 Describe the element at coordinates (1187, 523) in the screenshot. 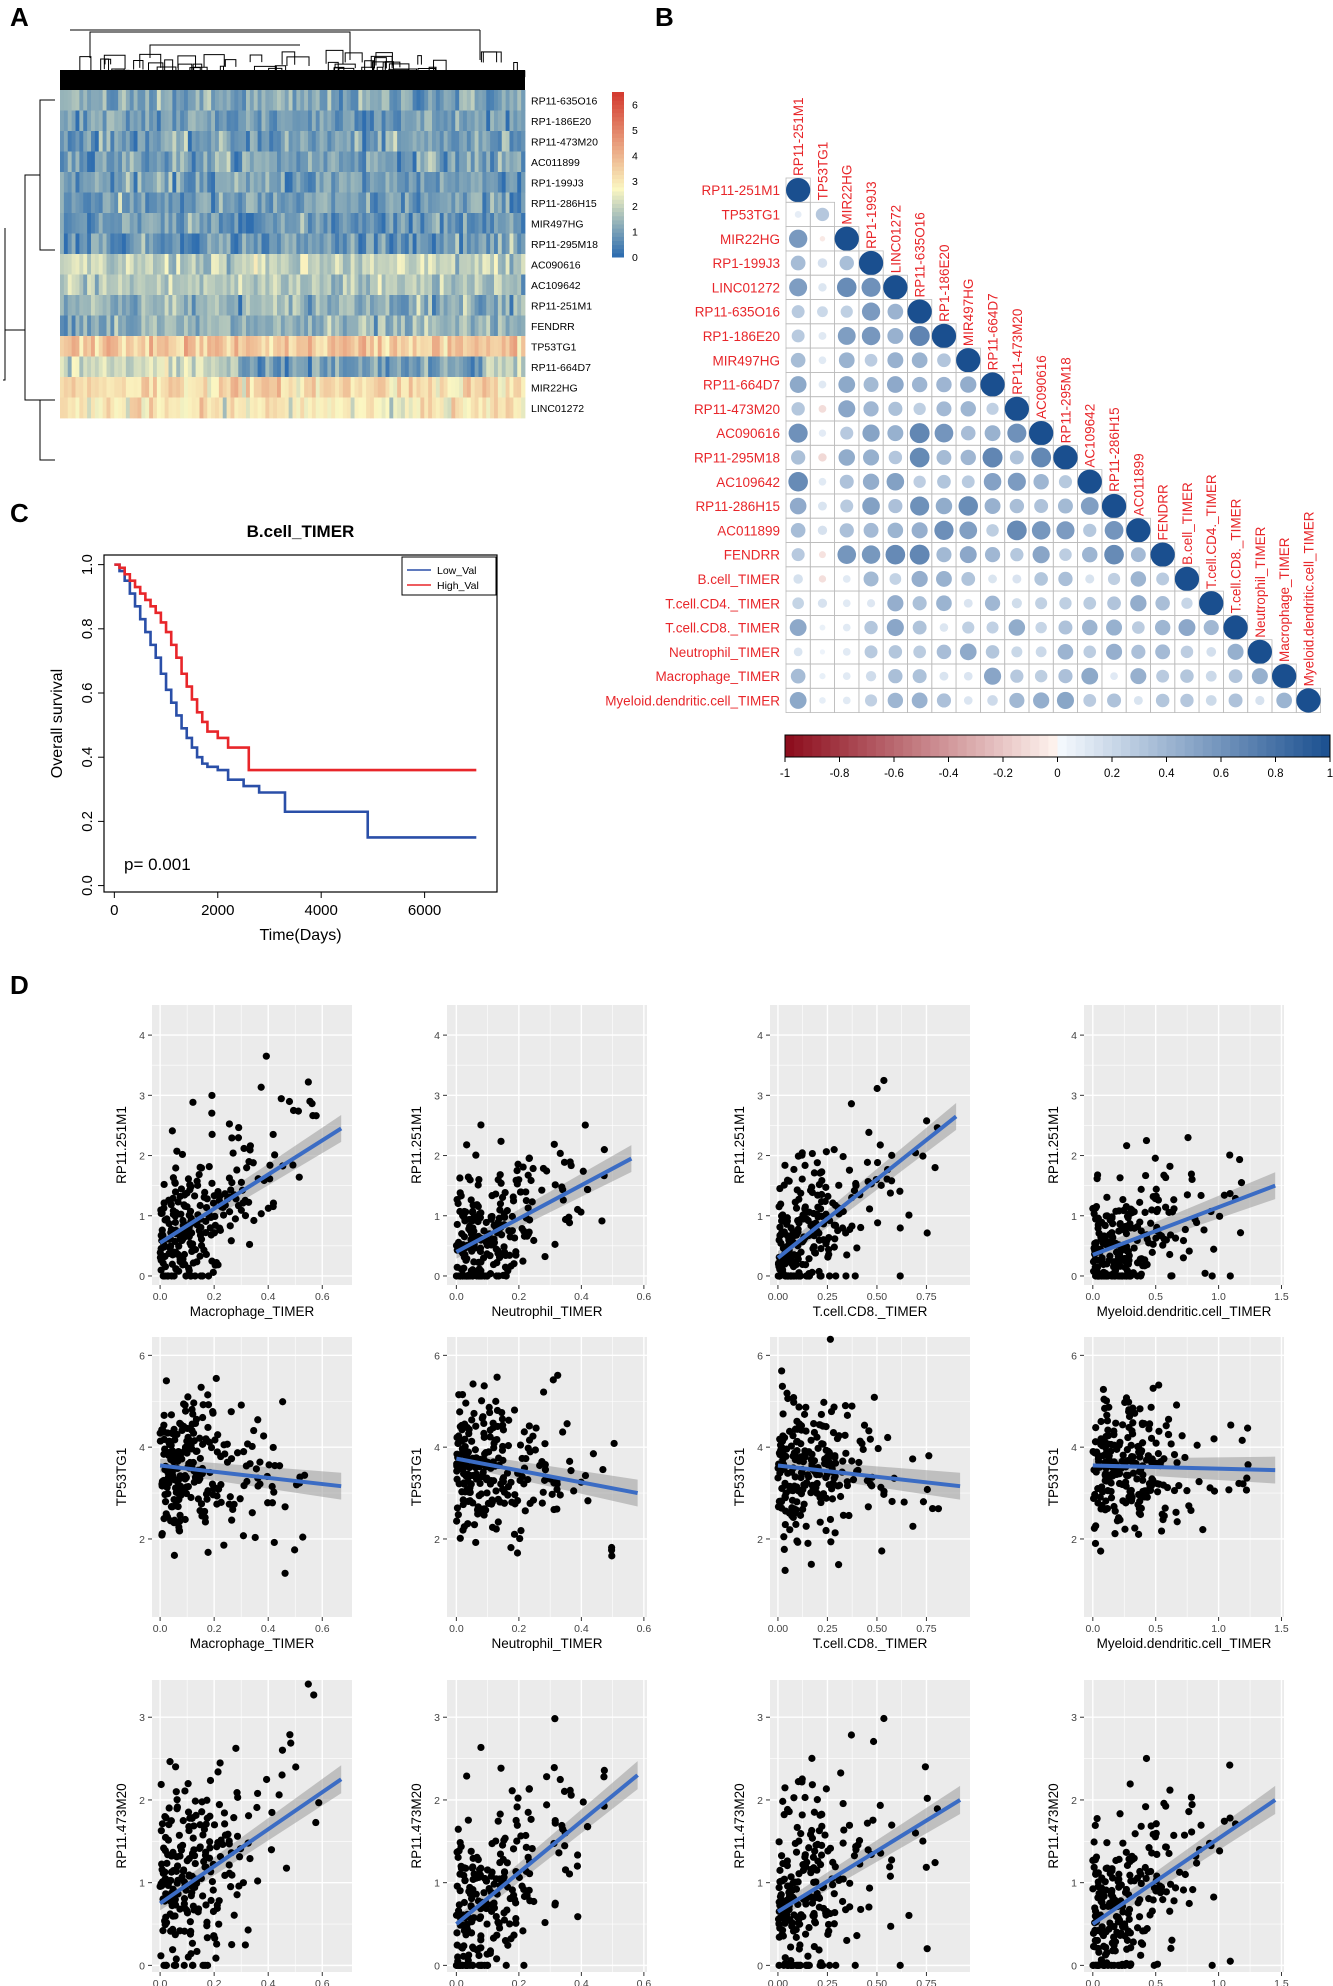

I see `correlation-diagonal-label: B.cell_TIMER` at that location.